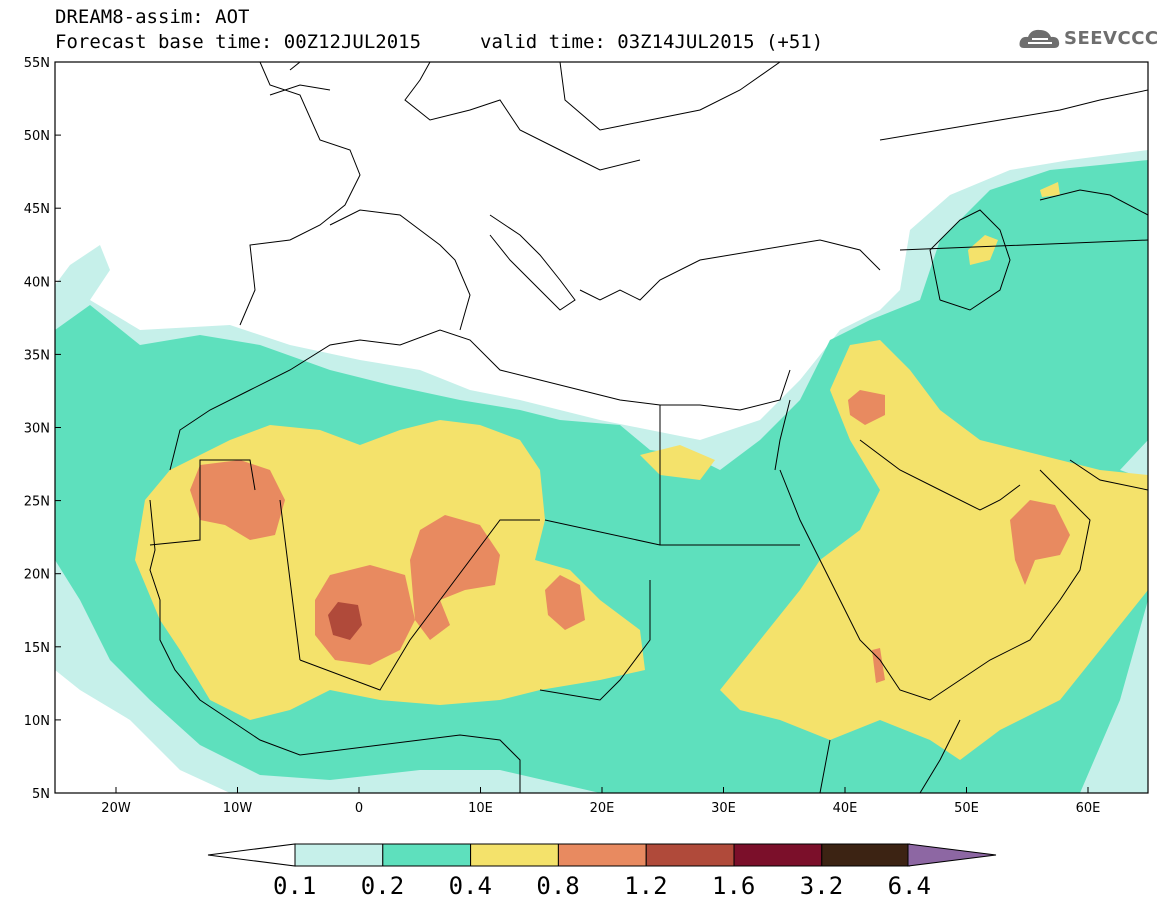  I want to click on colorbar-boxes, so click(602, 855).